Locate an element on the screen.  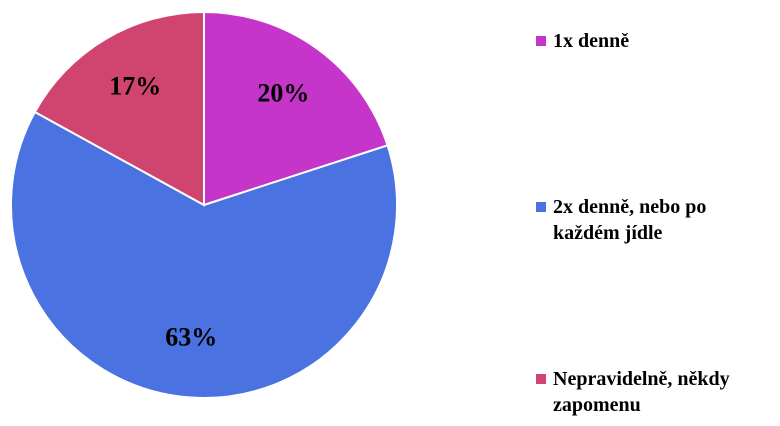
legend-label: 1x denně is located at coordinates (591, 41).